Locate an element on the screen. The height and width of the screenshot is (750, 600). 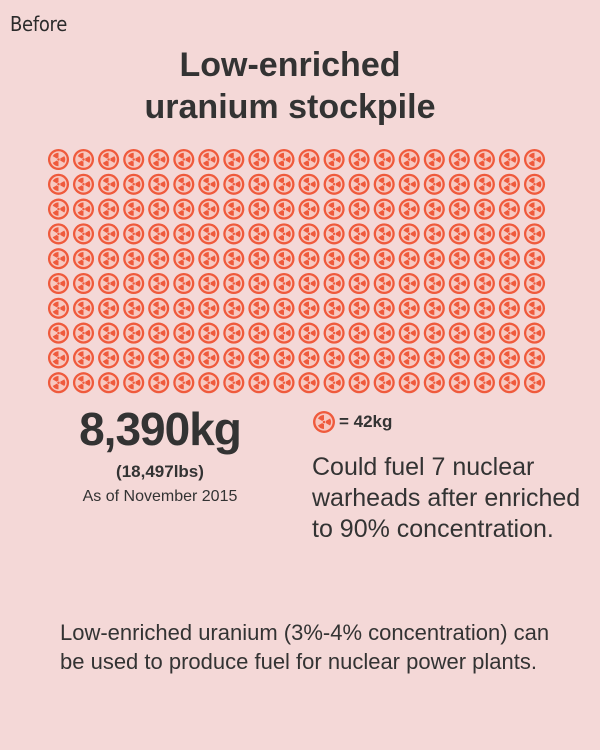
chart-title-line-1: Low-enriched is located at coordinates (290, 65).